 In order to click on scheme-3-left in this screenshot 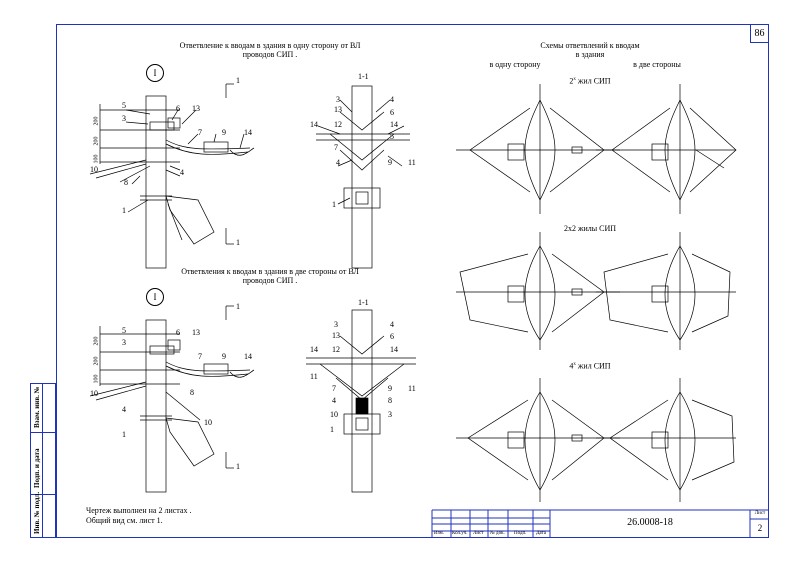, I will do `click(538, 440)`.